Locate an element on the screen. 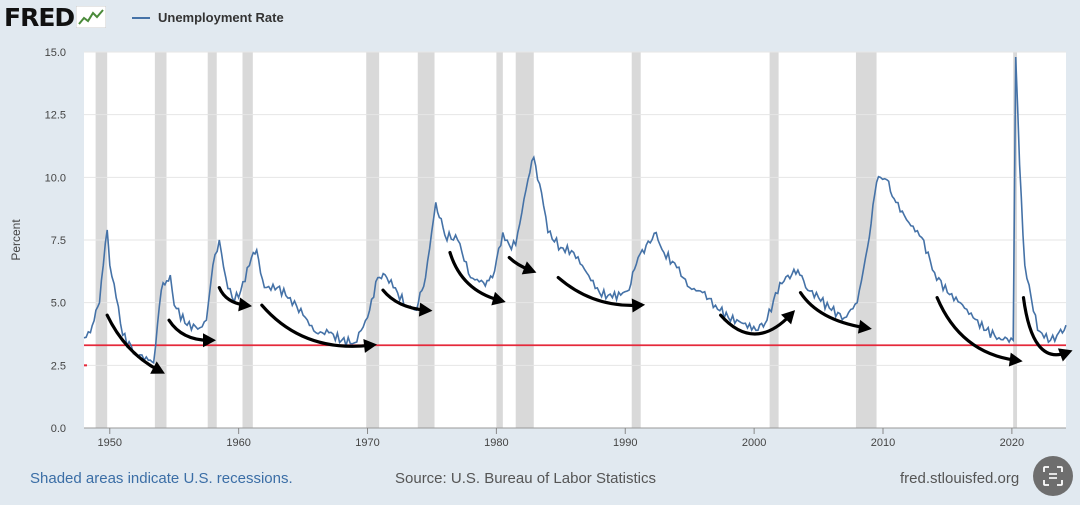  line-graph-icon is located at coordinates (91, 17).